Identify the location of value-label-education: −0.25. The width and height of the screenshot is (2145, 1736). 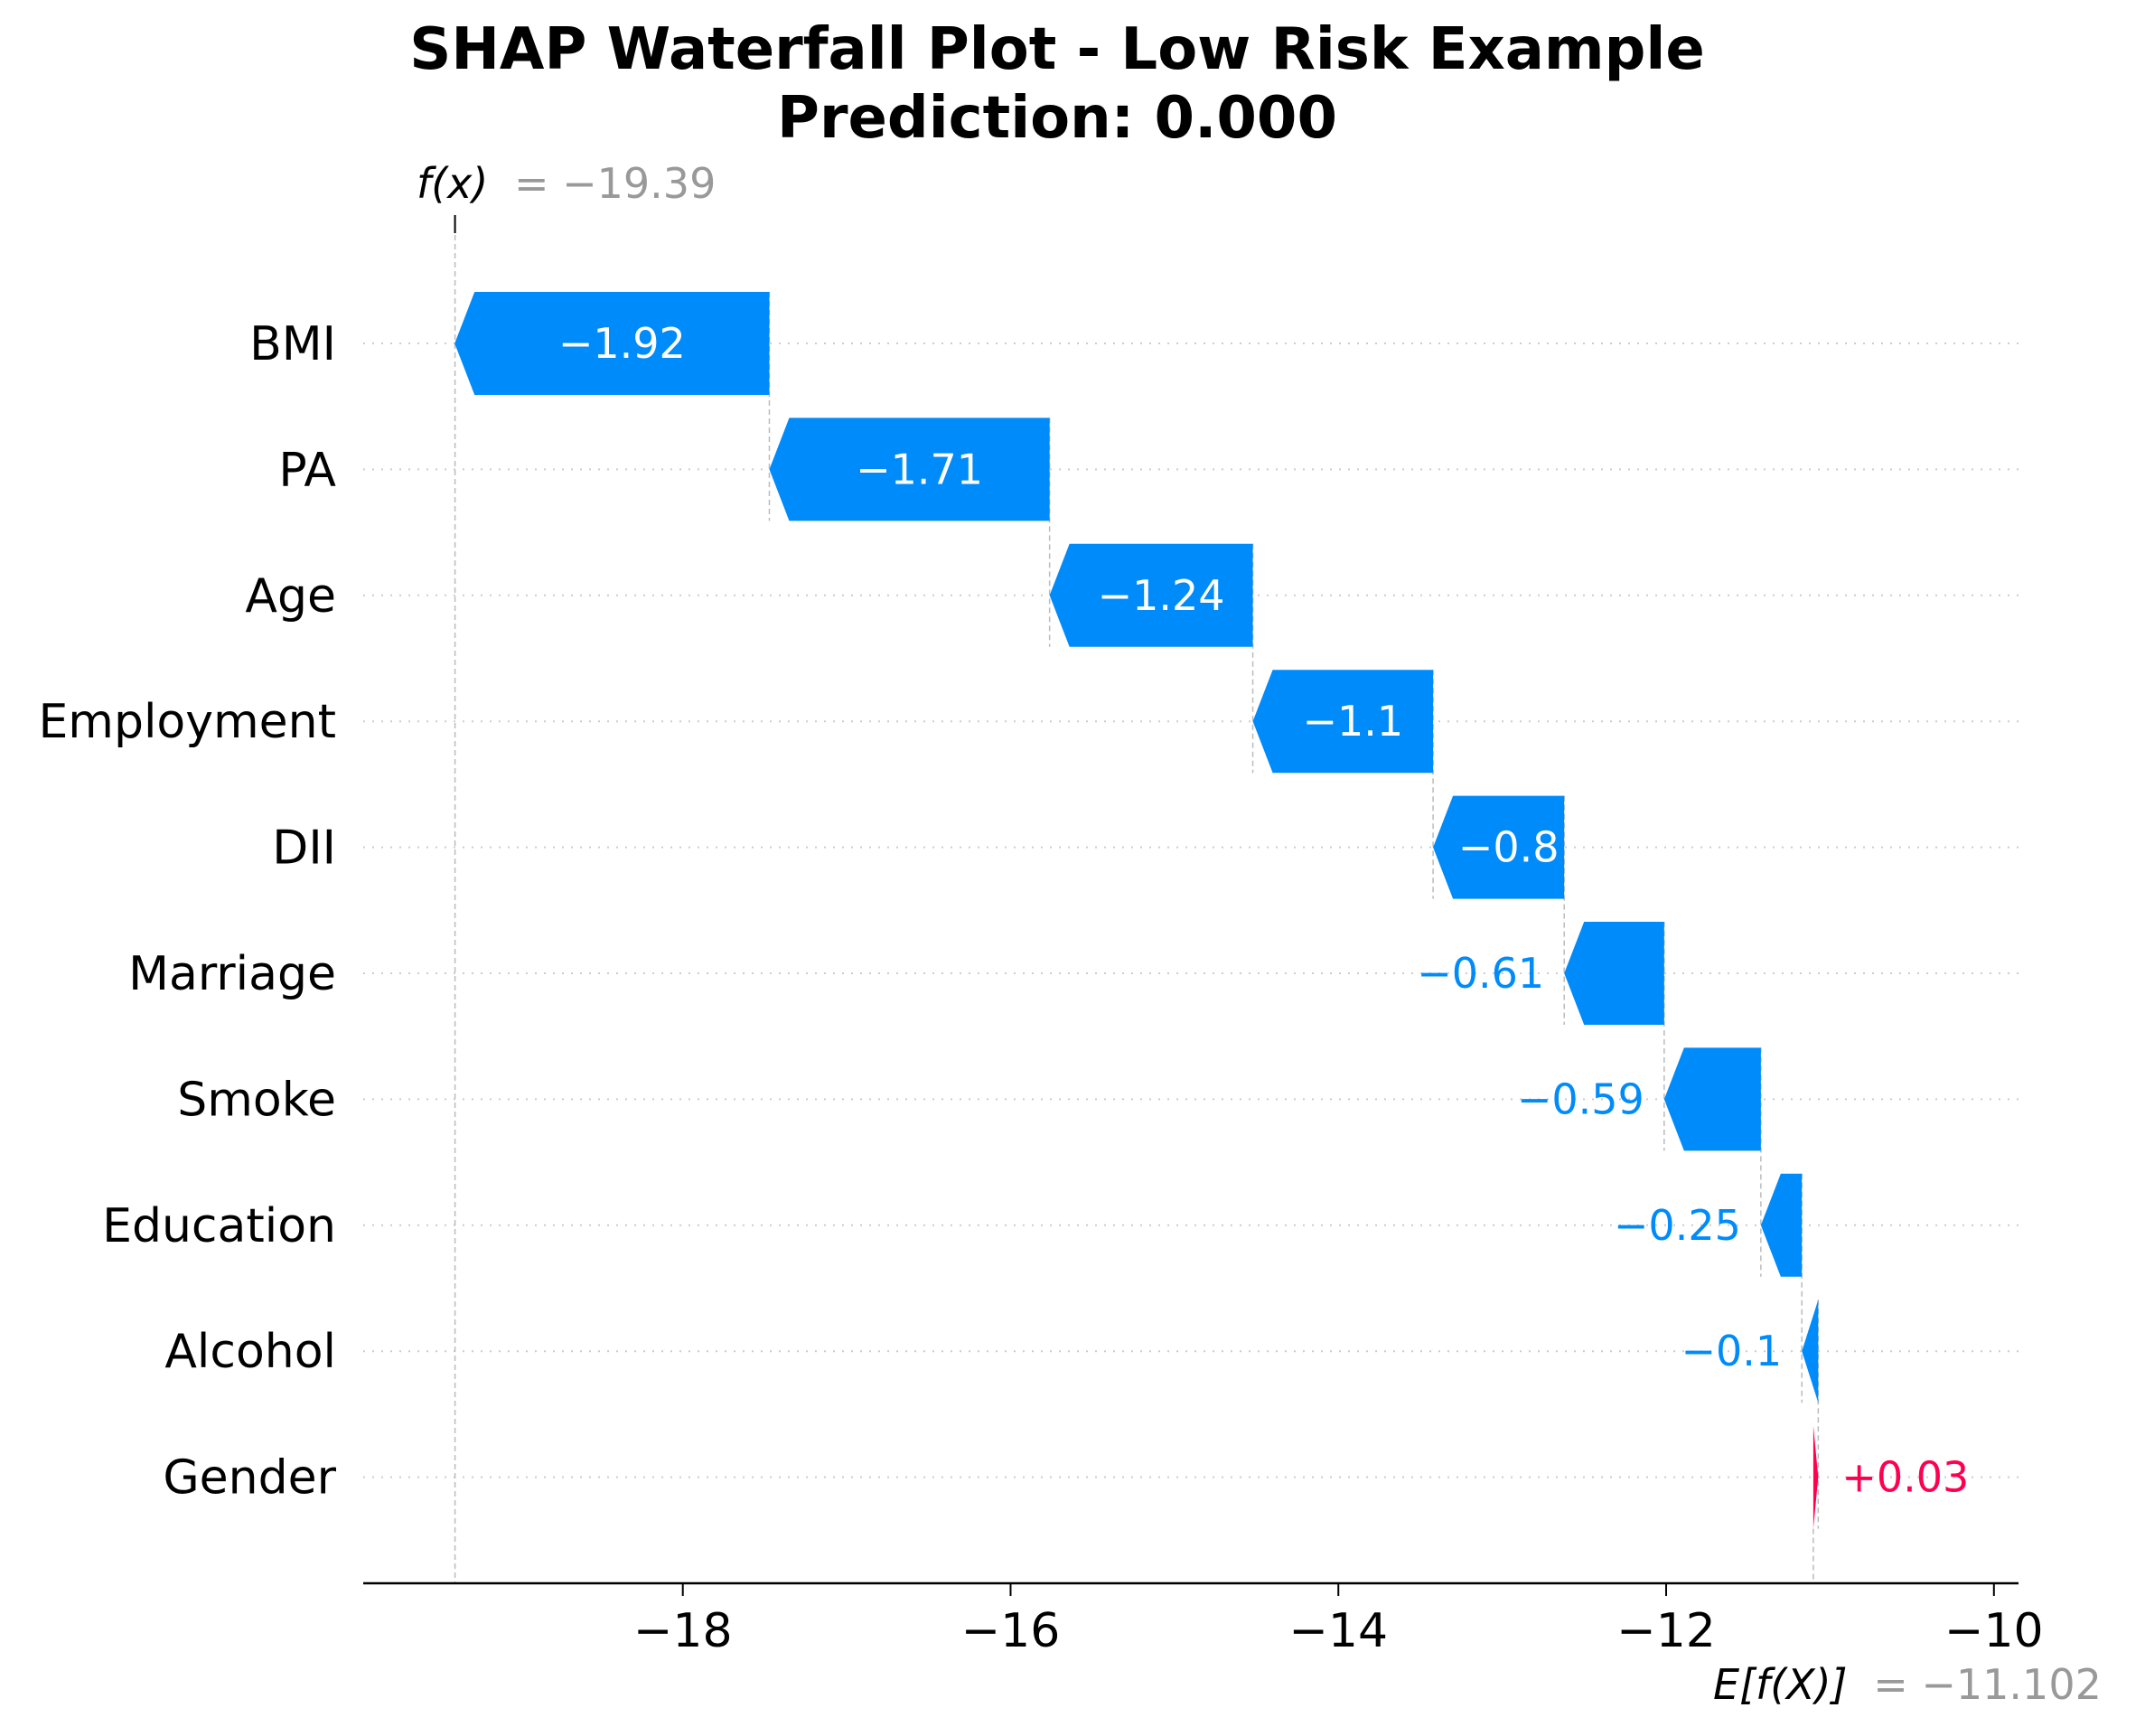
(1677, 1225).